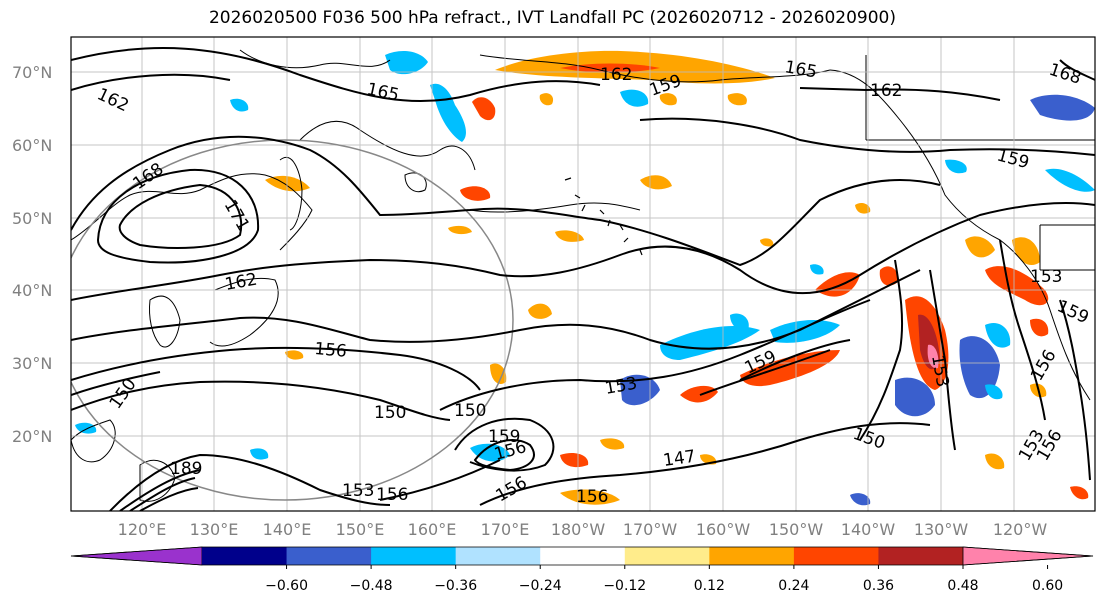 Image resolution: width=1105 pixels, height=604 pixels. I want to click on lat-label: 40°N, so click(32, 290).